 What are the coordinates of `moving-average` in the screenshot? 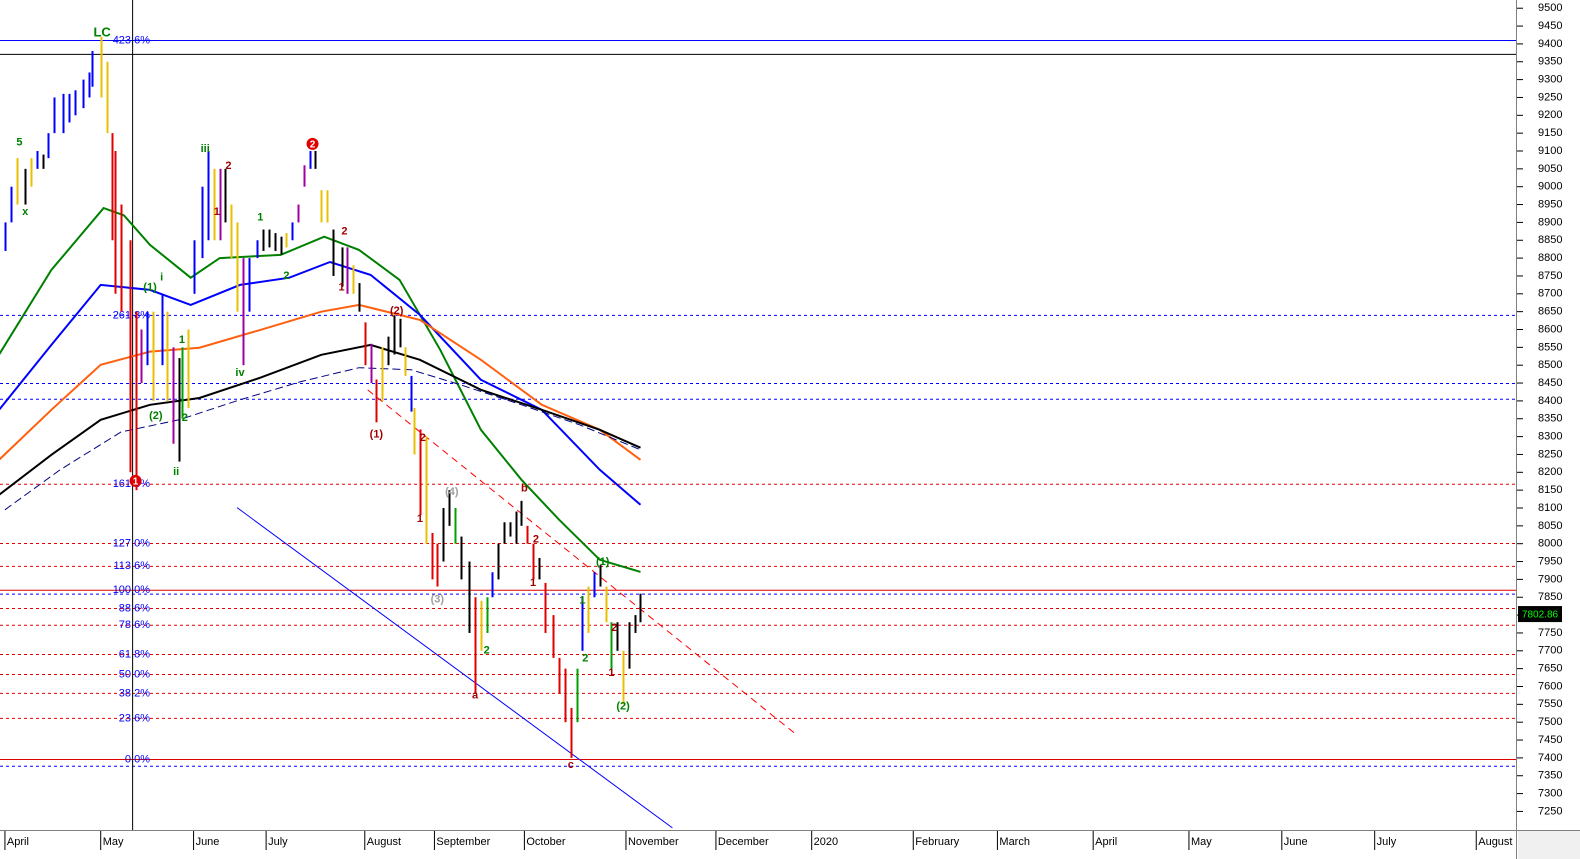 It's located at (321, 382).